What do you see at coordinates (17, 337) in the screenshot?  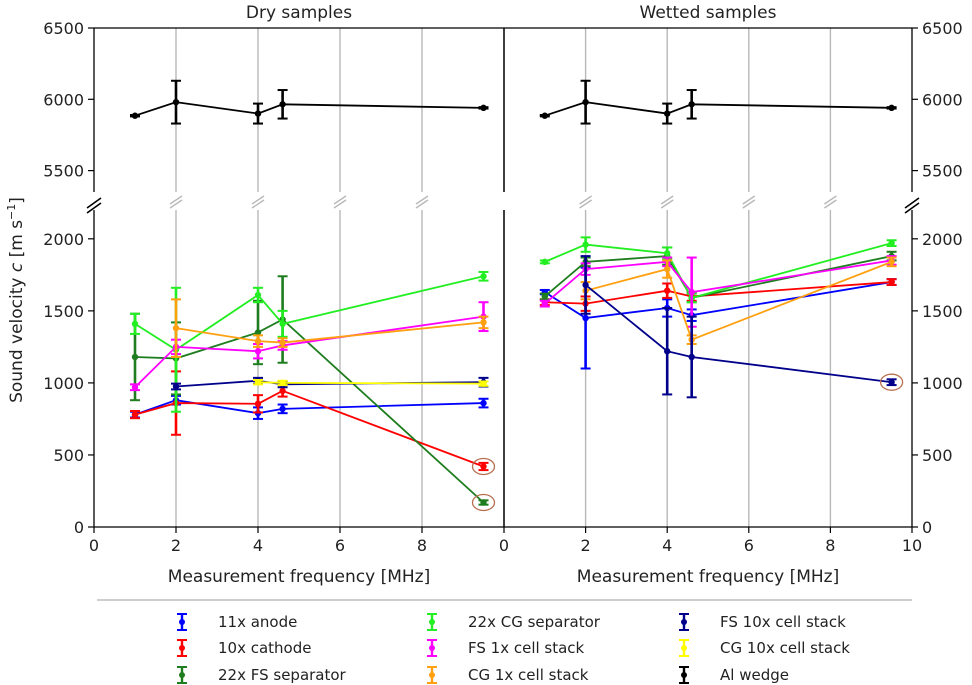 I see `y-axis-label-text: Sound velocity` at bounding box center [17, 337].